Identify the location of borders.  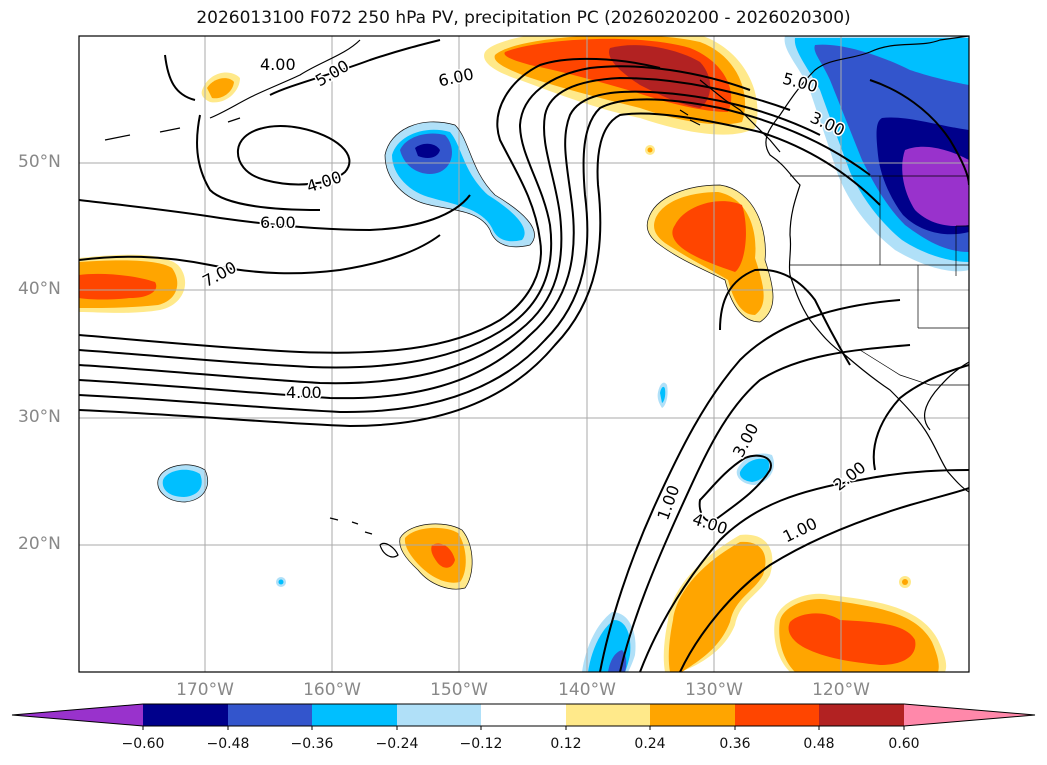
(879, 280).